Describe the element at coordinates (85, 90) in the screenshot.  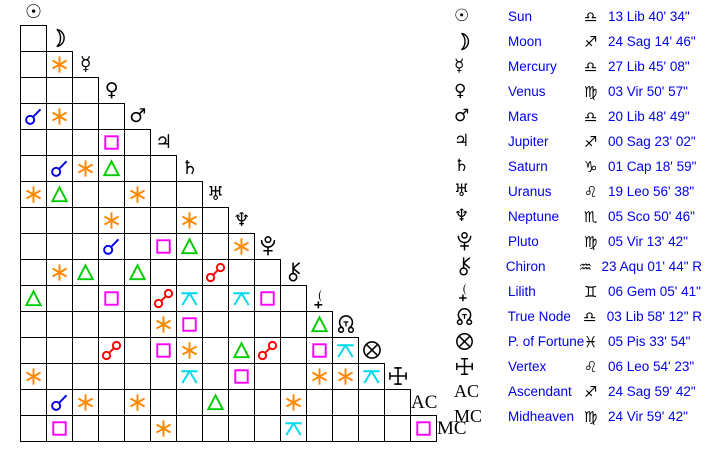
I see `aspect-cell-venus-mercury` at that location.